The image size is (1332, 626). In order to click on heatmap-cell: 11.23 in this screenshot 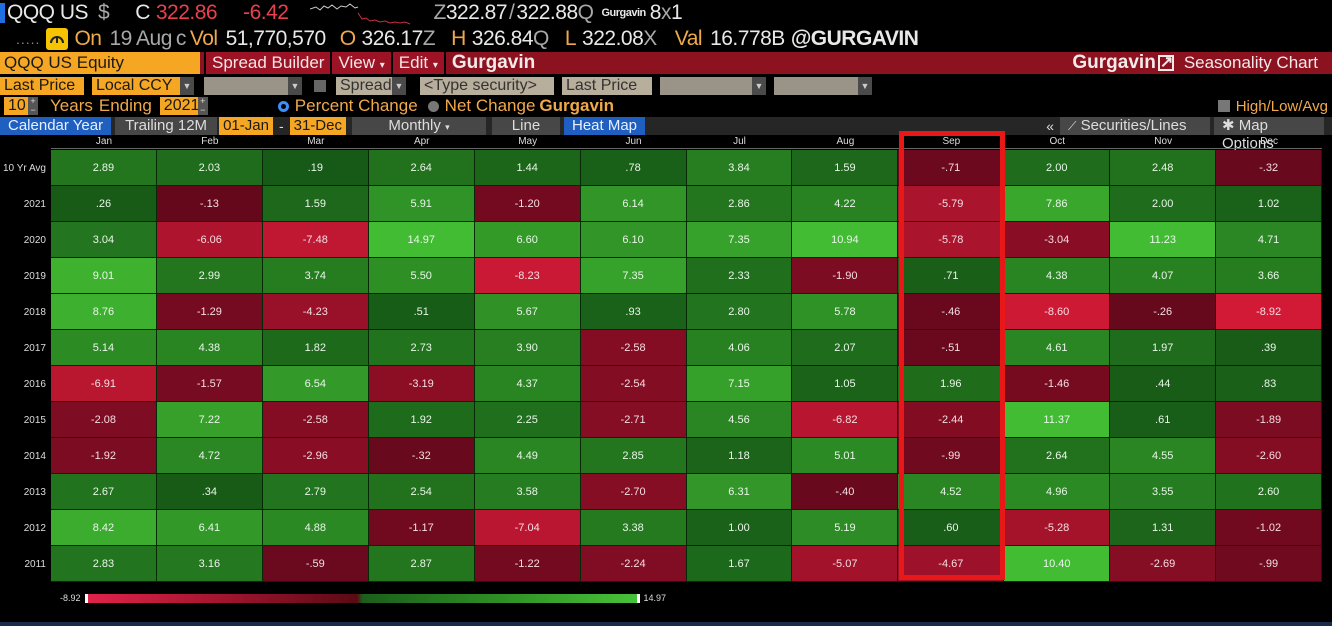, I will do `click(1163, 240)`.